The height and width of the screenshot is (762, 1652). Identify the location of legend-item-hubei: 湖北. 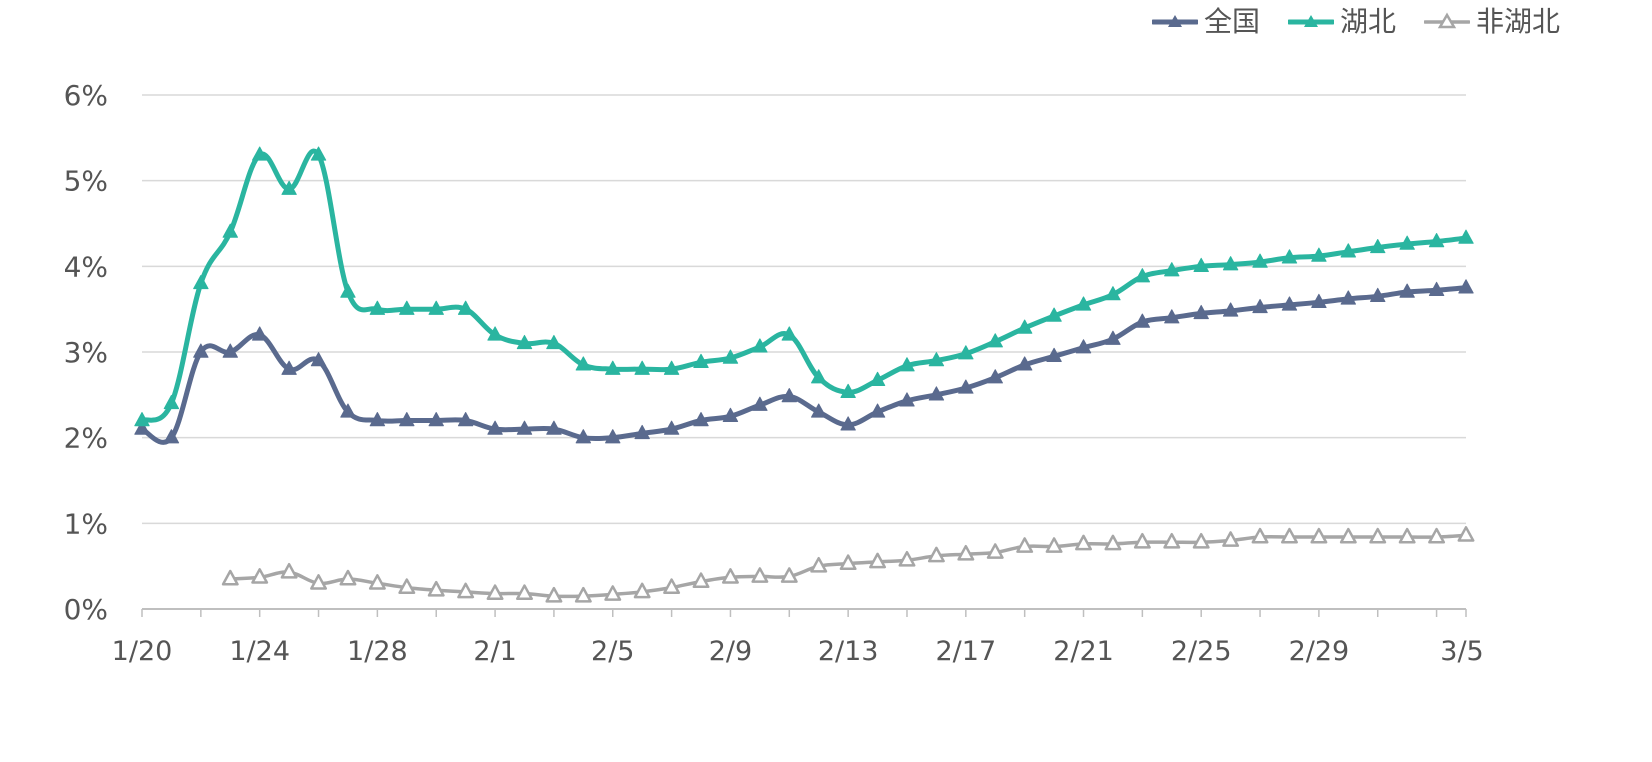
(1342, 22).